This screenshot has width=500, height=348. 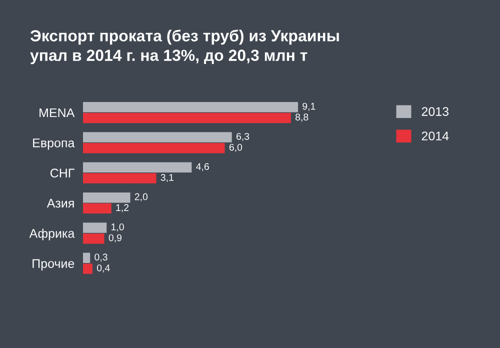 I want to click on y-tick-label: Азия, so click(x=60, y=203).